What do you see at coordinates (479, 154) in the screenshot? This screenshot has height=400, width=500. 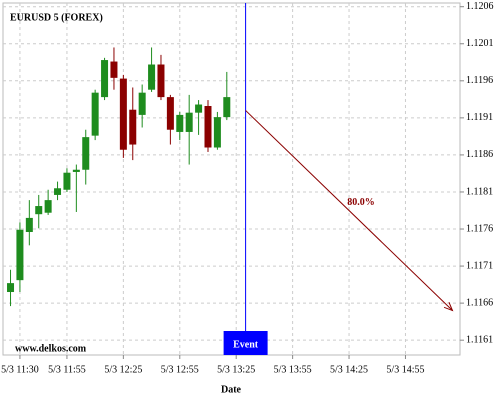 I see `y-tick-label: 1.1186` at bounding box center [479, 154].